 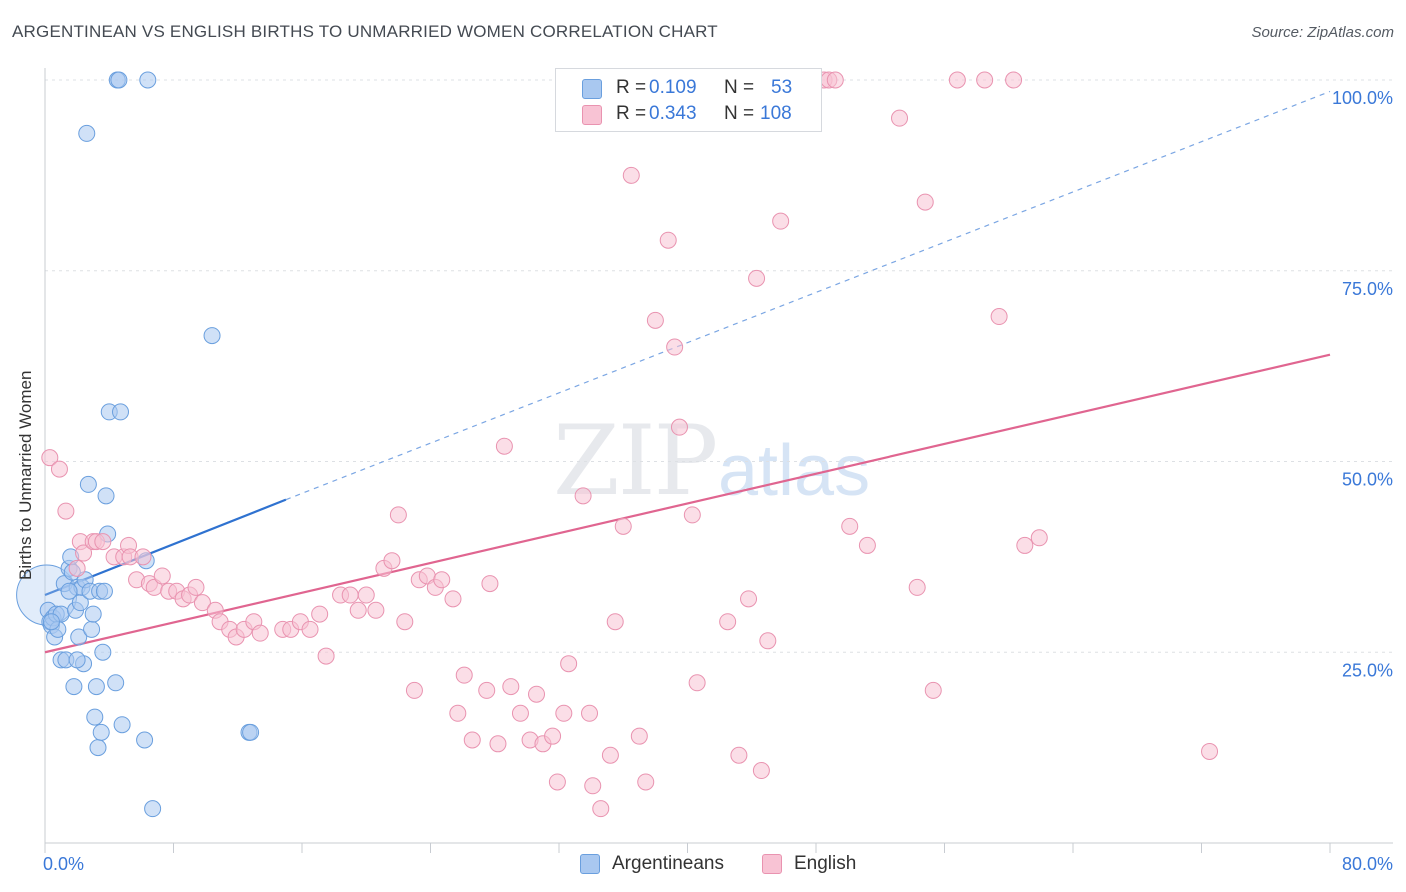 What do you see at coordinates (739, 113) in the screenshot?
I see `n-label: N =` at bounding box center [739, 113].